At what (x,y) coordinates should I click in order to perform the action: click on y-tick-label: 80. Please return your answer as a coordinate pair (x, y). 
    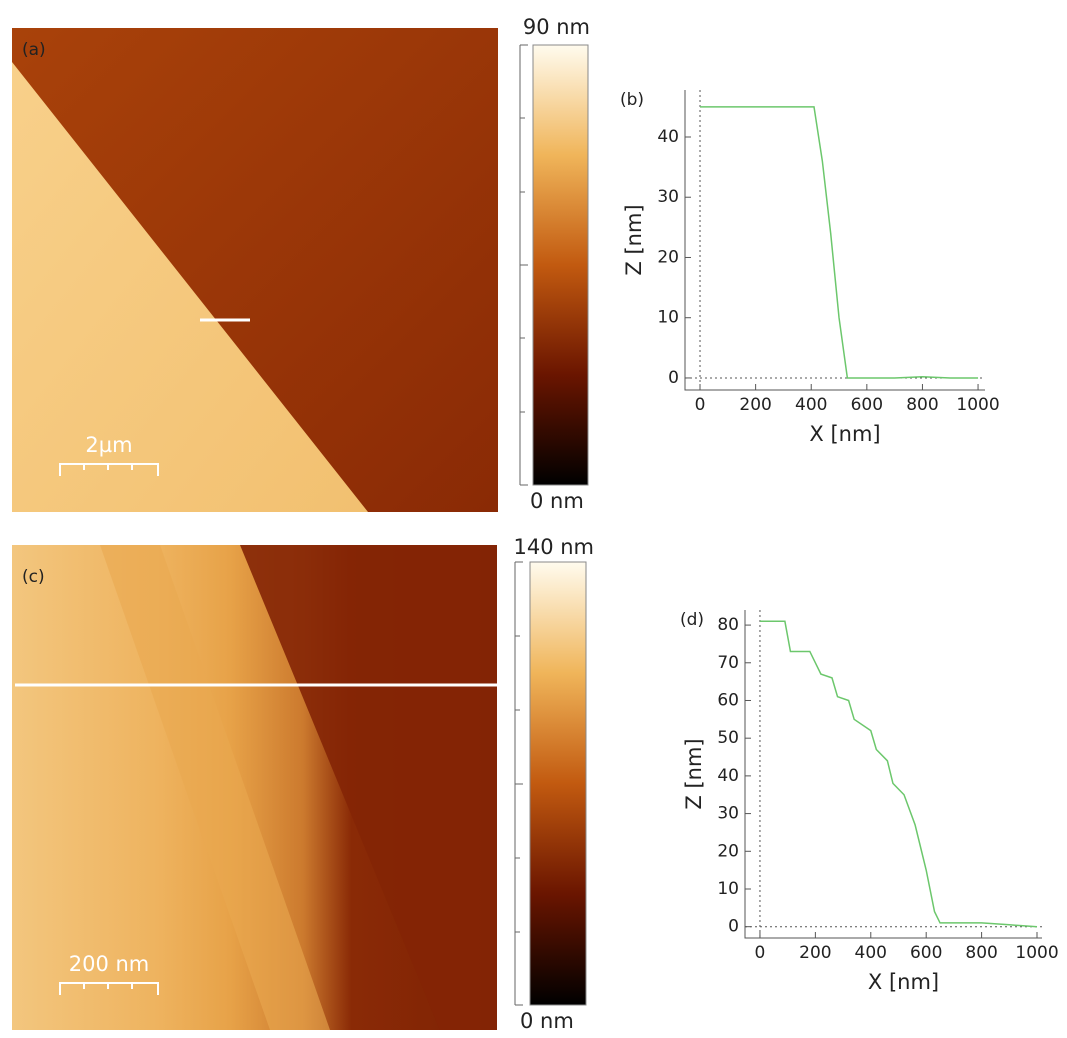
    Looking at the image, I should click on (728, 625).